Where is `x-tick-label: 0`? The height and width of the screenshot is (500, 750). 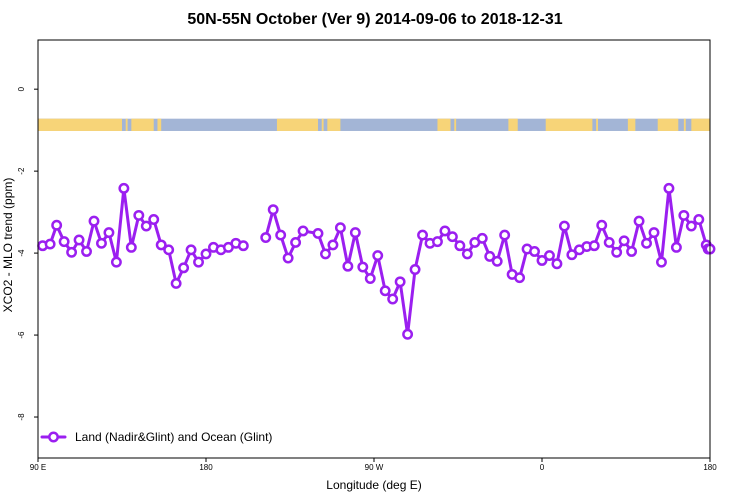 x-tick-label: 0 is located at coordinates (542, 467).